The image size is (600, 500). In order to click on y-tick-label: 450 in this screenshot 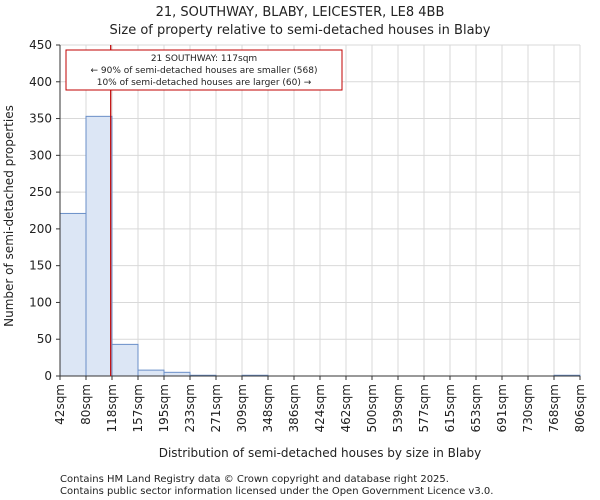, I will do `click(40, 45)`.